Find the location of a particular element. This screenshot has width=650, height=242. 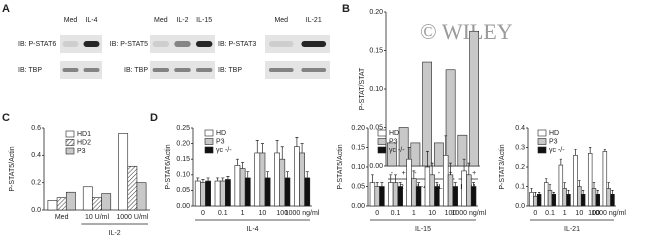

blot-lane-label: IL-21 is located at coordinates (314, 20).